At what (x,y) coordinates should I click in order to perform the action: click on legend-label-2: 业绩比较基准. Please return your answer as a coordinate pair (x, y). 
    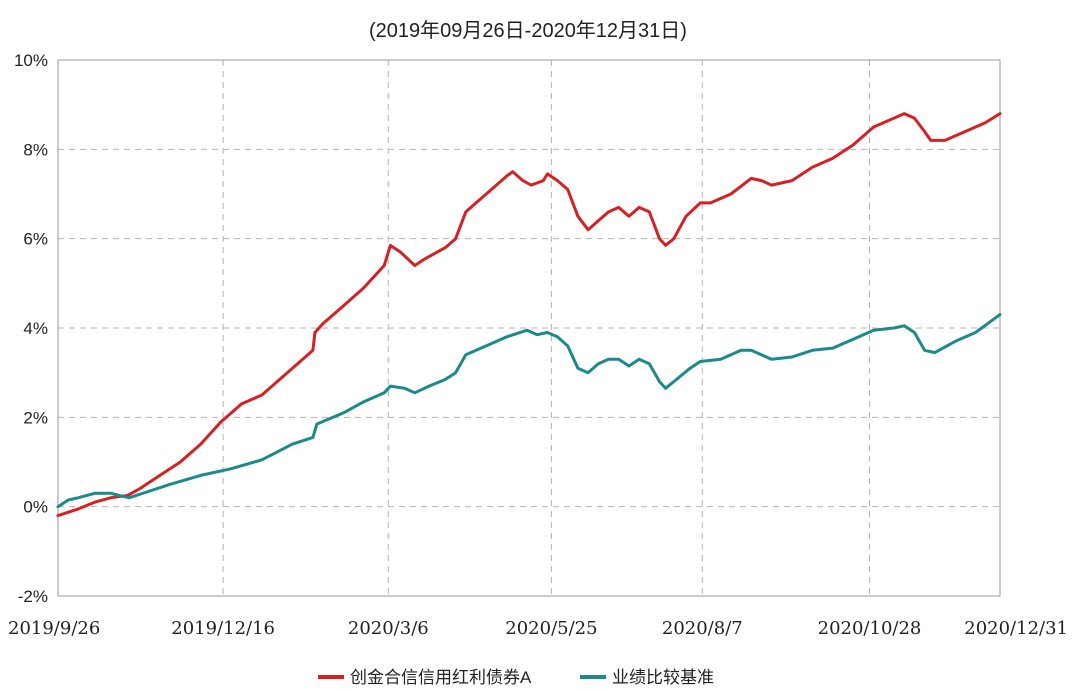
    Looking at the image, I should click on (663, 677).